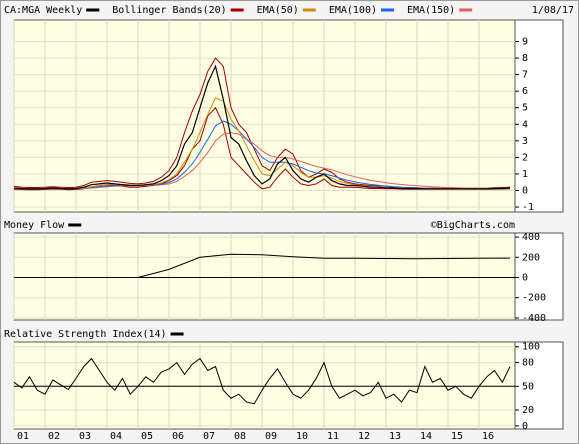 Image resolution: width=579 pixels, height=444 pixels. What do you see at coordinates (209, 436) in the screenshot?
I see `x-tick-label: 07` at bounding box center [209, 436].